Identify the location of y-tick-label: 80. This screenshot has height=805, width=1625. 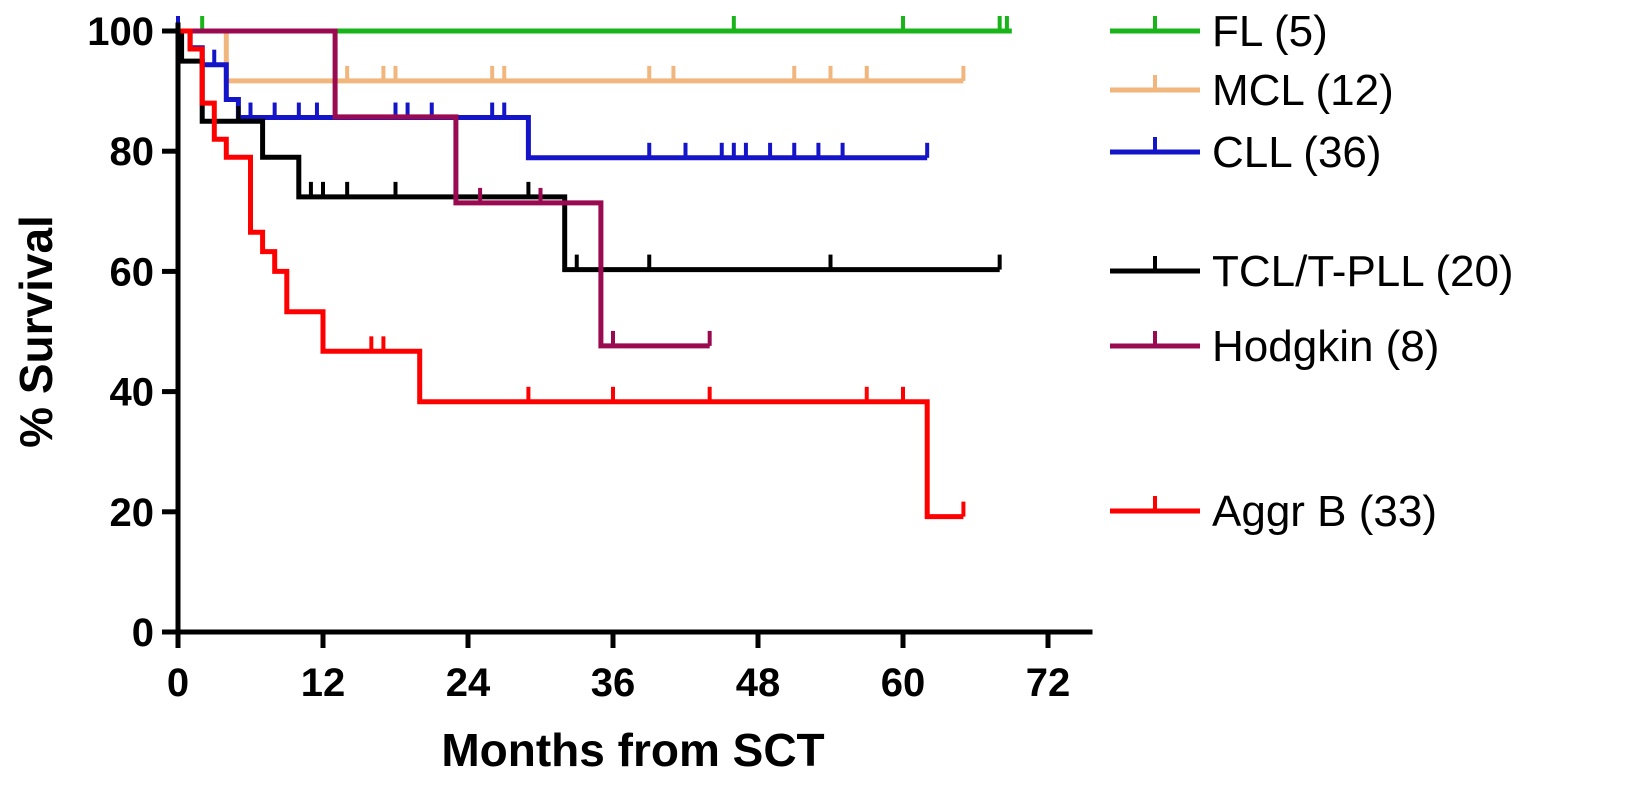
(132, 152).